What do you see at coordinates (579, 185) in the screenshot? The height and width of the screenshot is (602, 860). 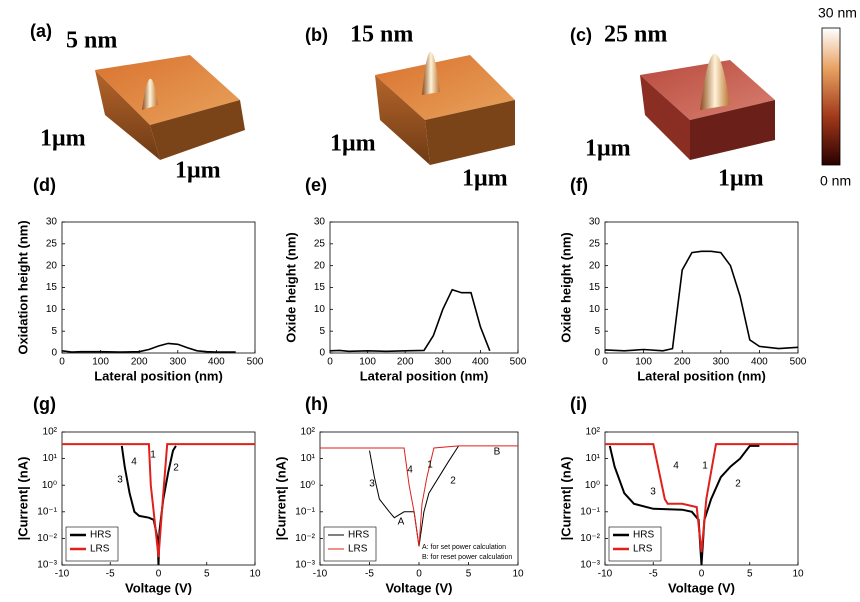 I see `panel-label: (f)` at bounding box center [579, 185].